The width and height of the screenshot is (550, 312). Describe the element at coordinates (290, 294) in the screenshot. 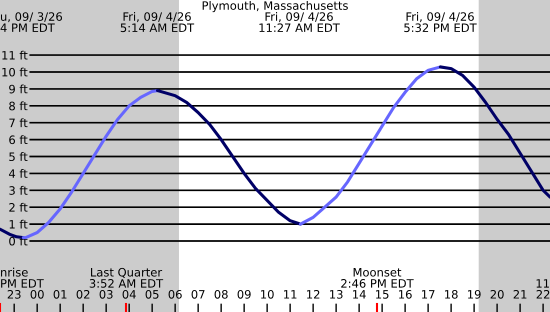

I see `x-tick-label: 11` at that location.